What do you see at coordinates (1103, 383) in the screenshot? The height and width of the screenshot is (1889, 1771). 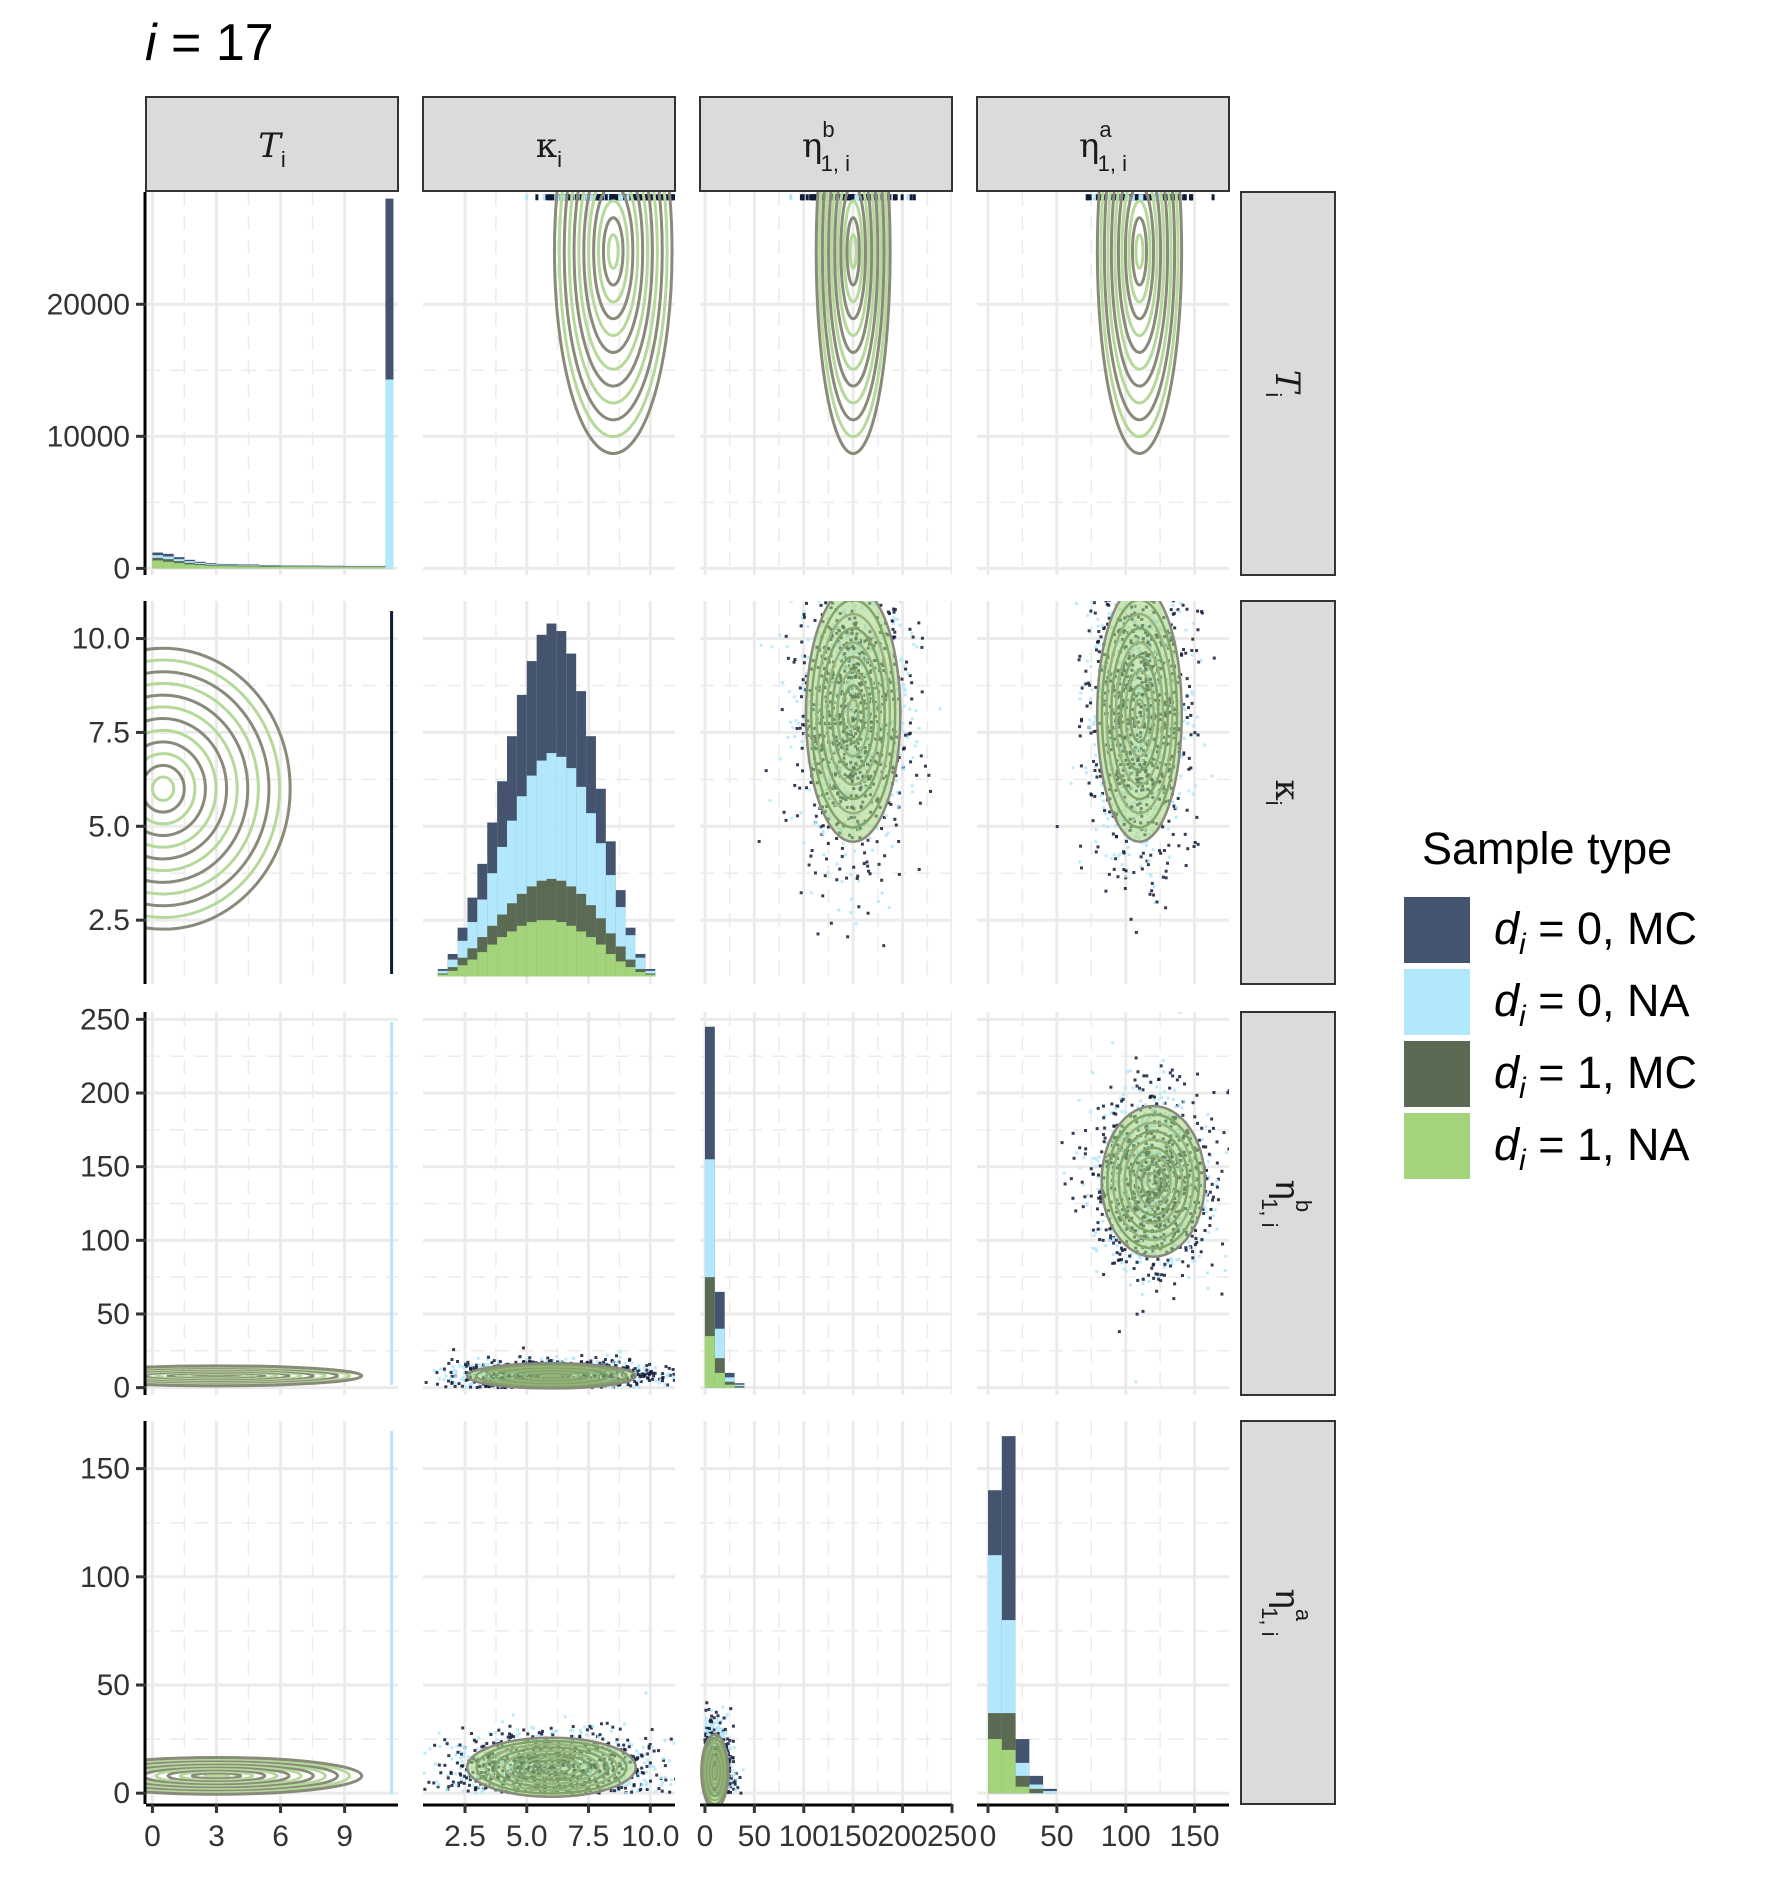 I see `panel-T_i-vs-eta_a` at bounding box center [1103, 383].